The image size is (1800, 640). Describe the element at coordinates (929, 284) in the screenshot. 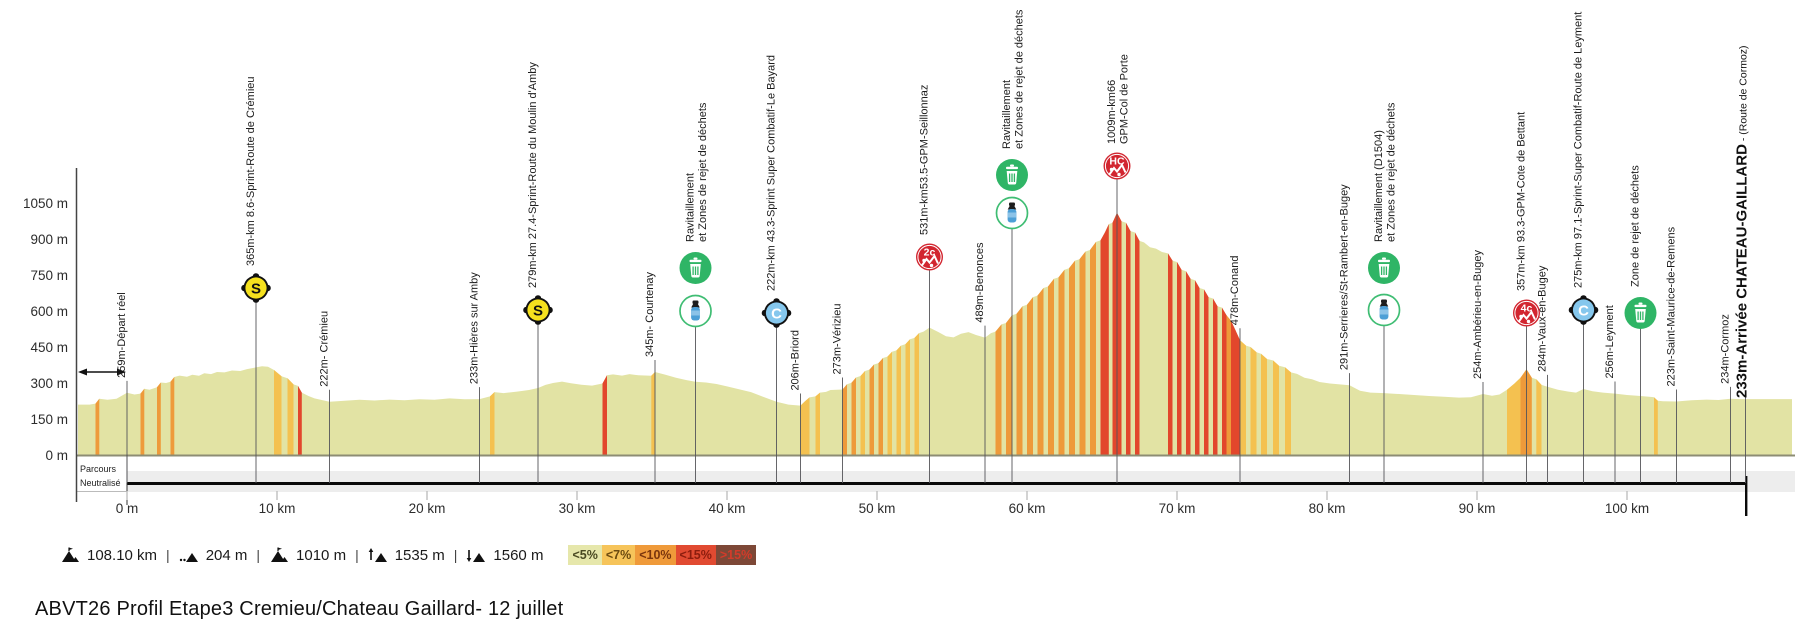

I see `marker-gpm-km53.5: 2c 531m-km53.5-GPM-Seillonnaz` at that location.